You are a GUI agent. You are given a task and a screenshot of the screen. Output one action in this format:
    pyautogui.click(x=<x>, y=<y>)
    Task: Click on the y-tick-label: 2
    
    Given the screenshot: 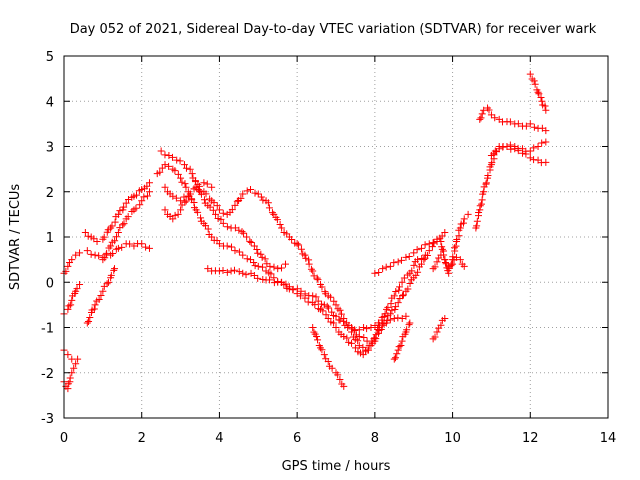 What is the action you would take?
    pyautogui.click(x=50, y=193)
    